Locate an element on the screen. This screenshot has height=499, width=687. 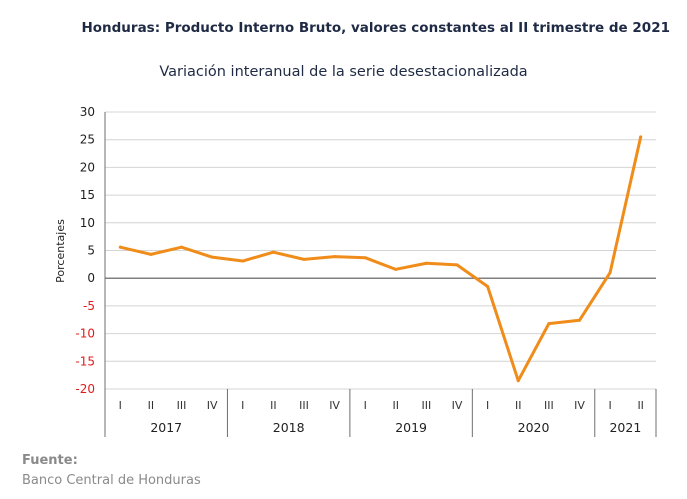
x-group-label: 2021 is located at coordinates (625, 427).